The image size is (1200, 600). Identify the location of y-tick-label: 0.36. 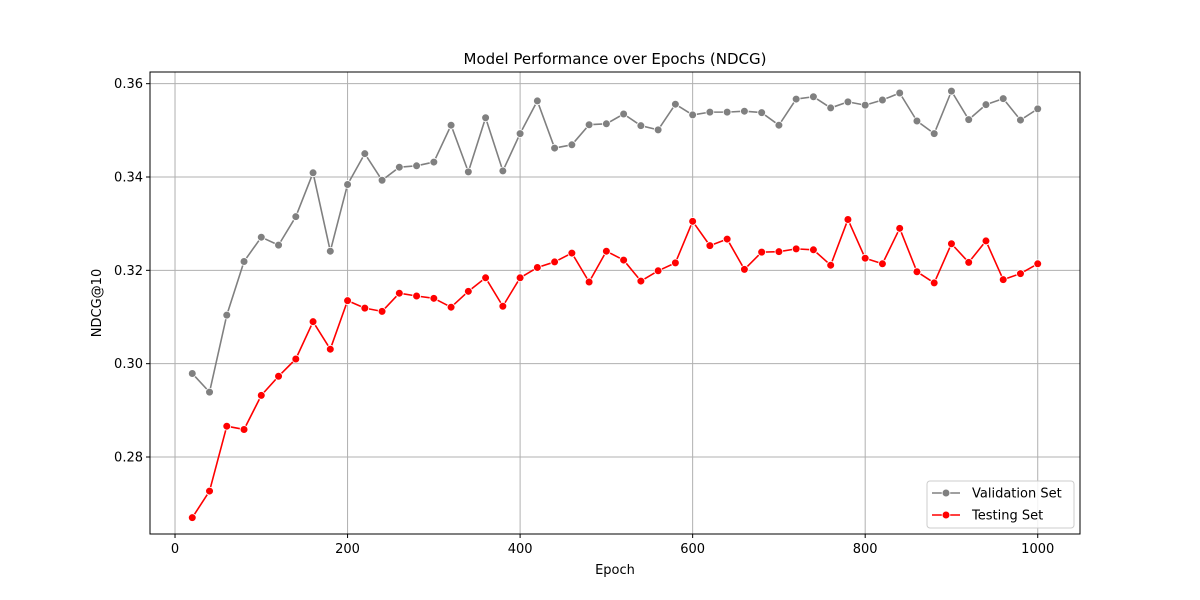
(128, 84).